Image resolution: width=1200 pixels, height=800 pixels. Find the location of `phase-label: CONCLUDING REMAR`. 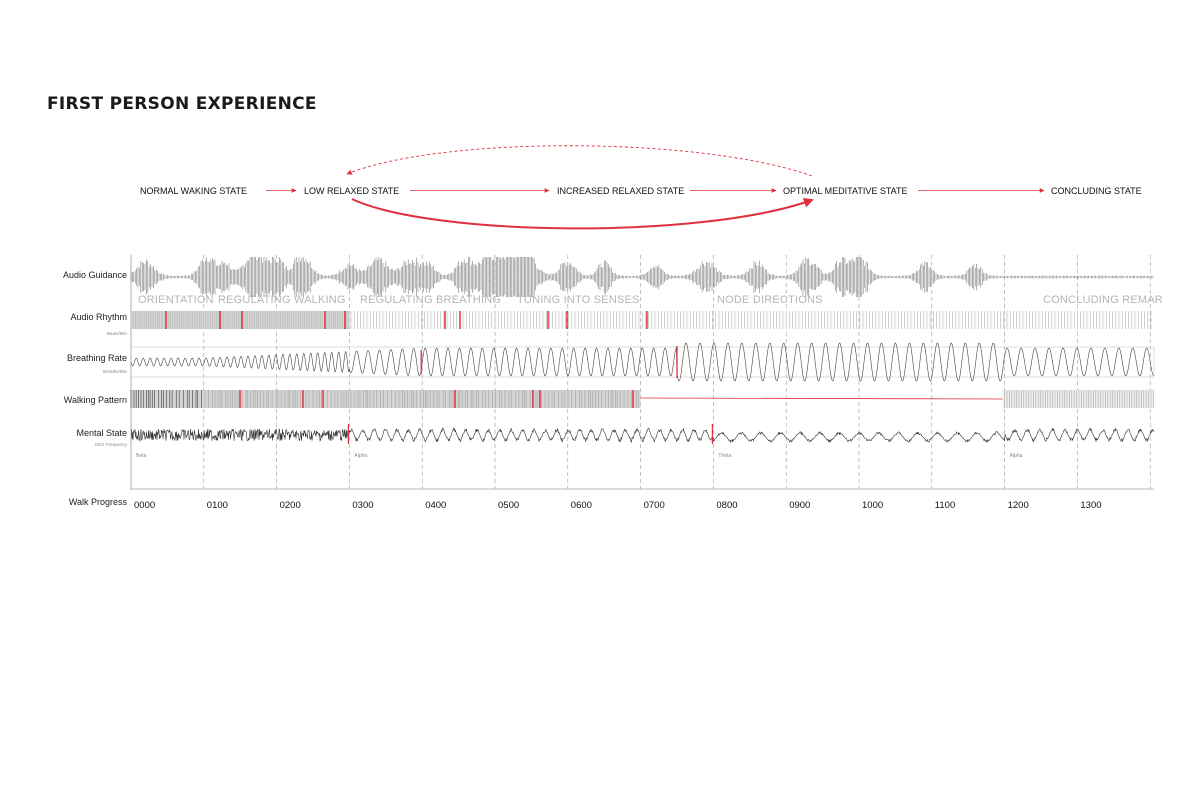

phase-label: CONCLUDING REMAR is located at coordinates (1103, 300).